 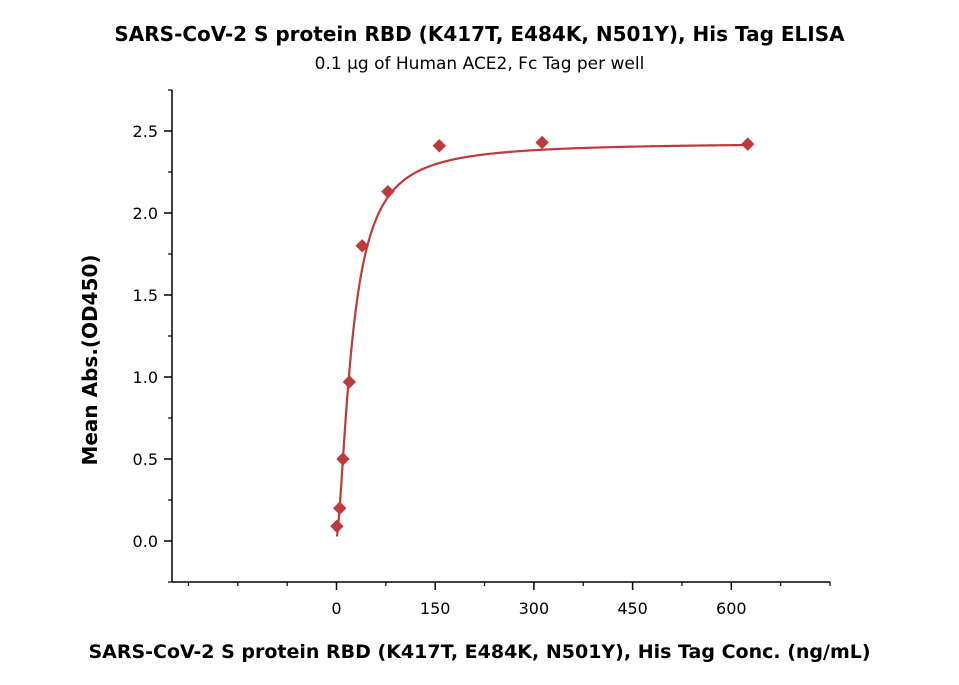 What do you see at coordinates (145, 541) in the screenshot?
I see `y-tick-label: 0.0` at bounding box center [145, 541].